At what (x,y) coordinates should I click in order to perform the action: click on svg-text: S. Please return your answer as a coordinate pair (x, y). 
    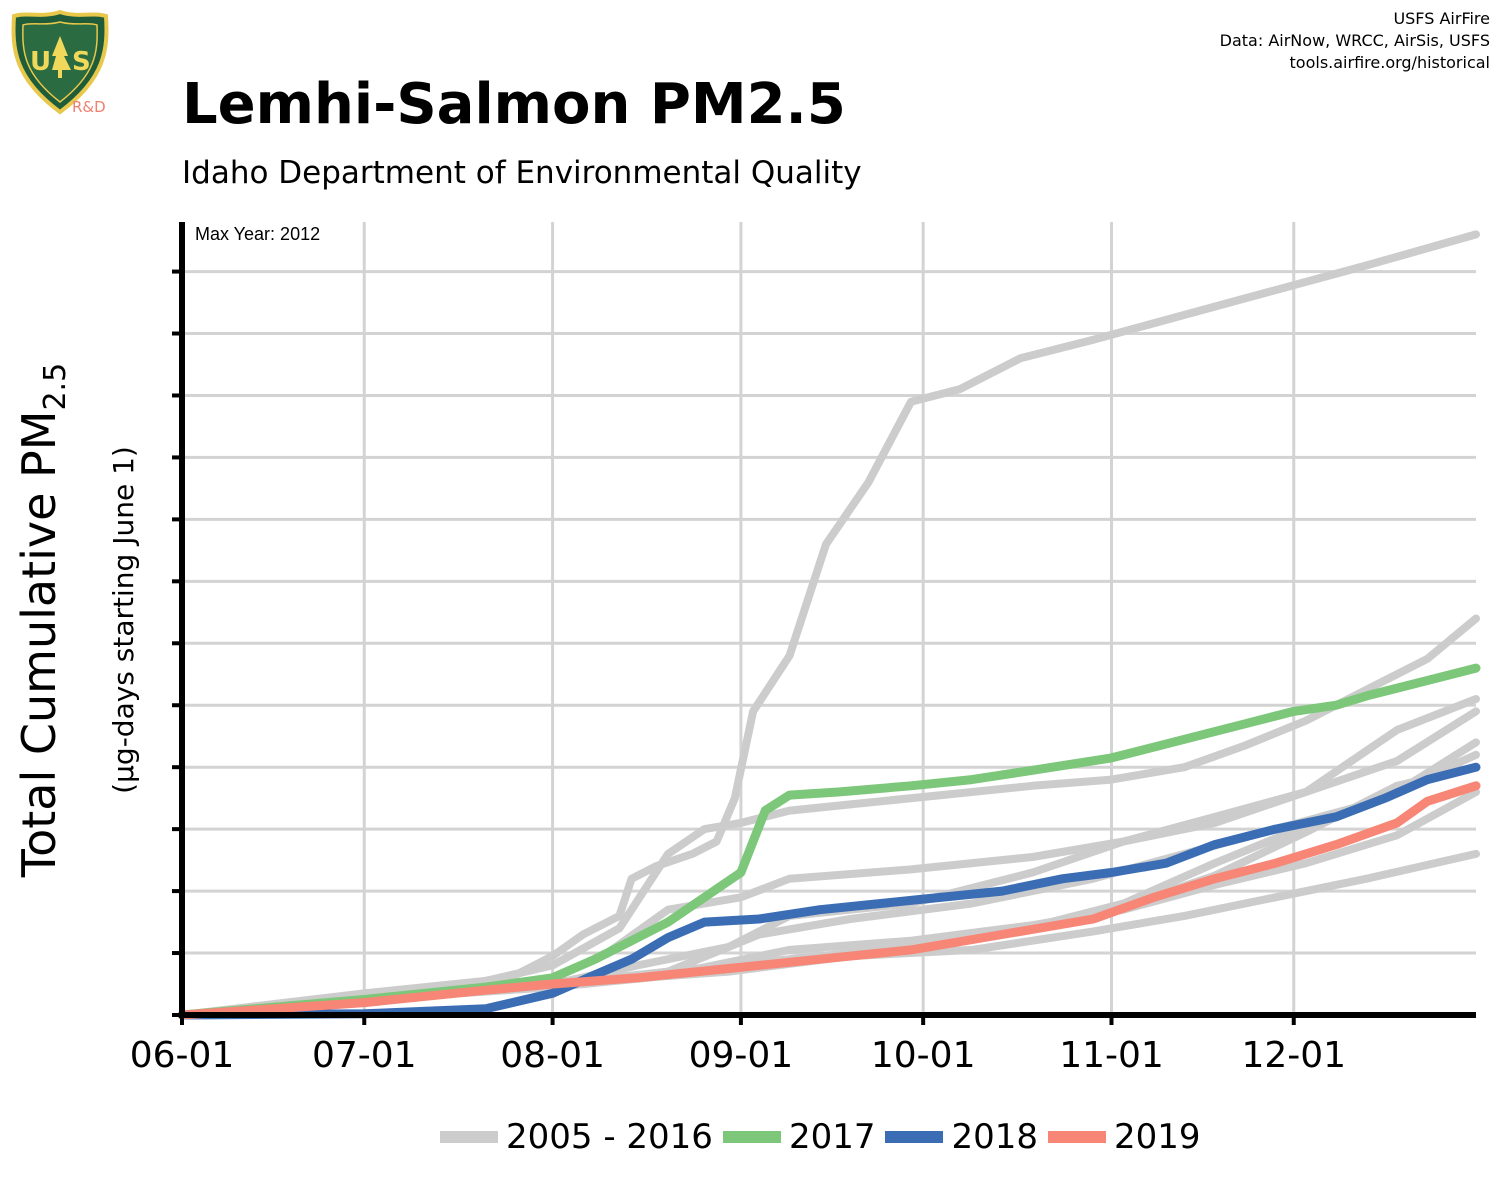
    Looking at the image, I should click on (81, 62).